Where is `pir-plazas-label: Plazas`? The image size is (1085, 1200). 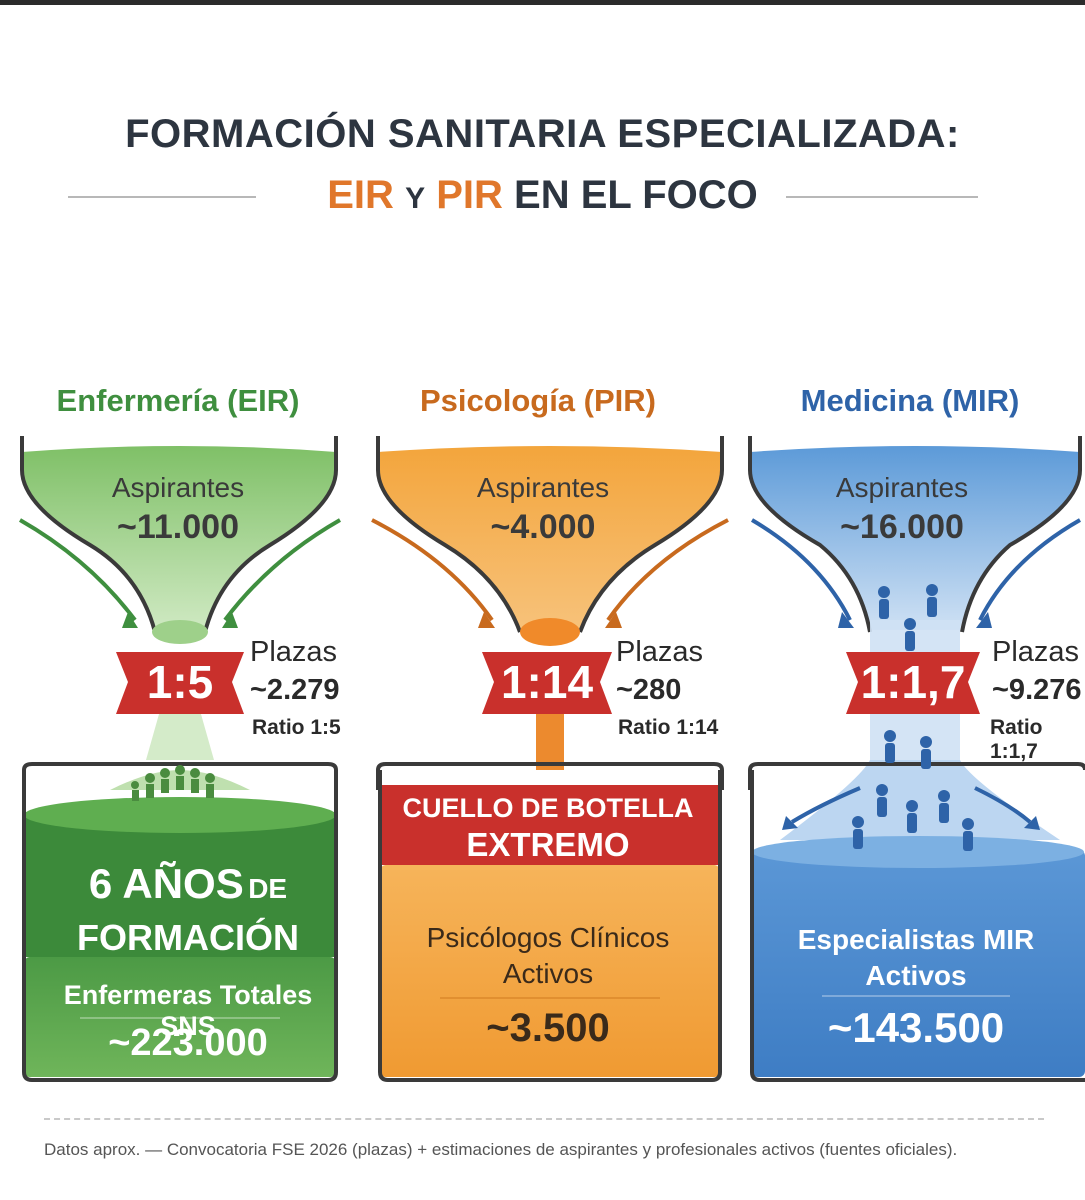 pir-plazas-label: Plazas is located at coordinates (660, 652).